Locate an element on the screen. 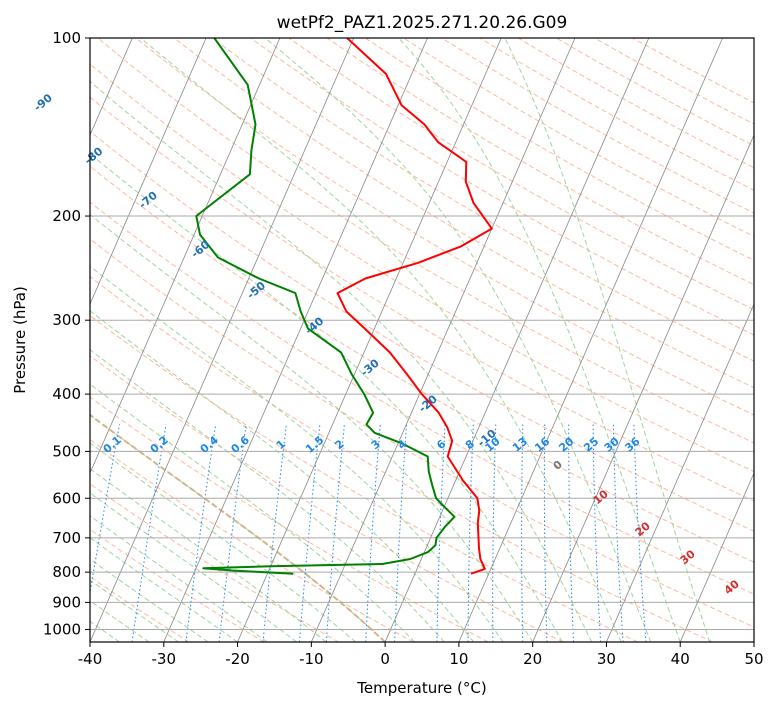  x-axis-label: Temperature (°C) is located at coordinates (421, 688).